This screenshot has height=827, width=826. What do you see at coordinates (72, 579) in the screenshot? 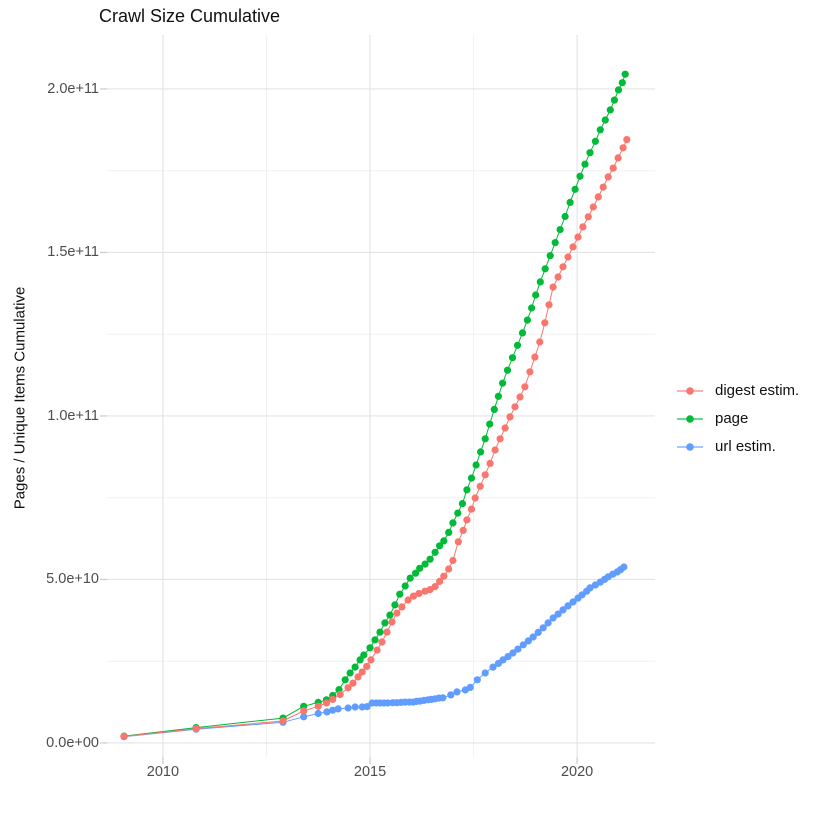
I see `y-tick-label: 5.0e+10` at bounding box center [72, 579].